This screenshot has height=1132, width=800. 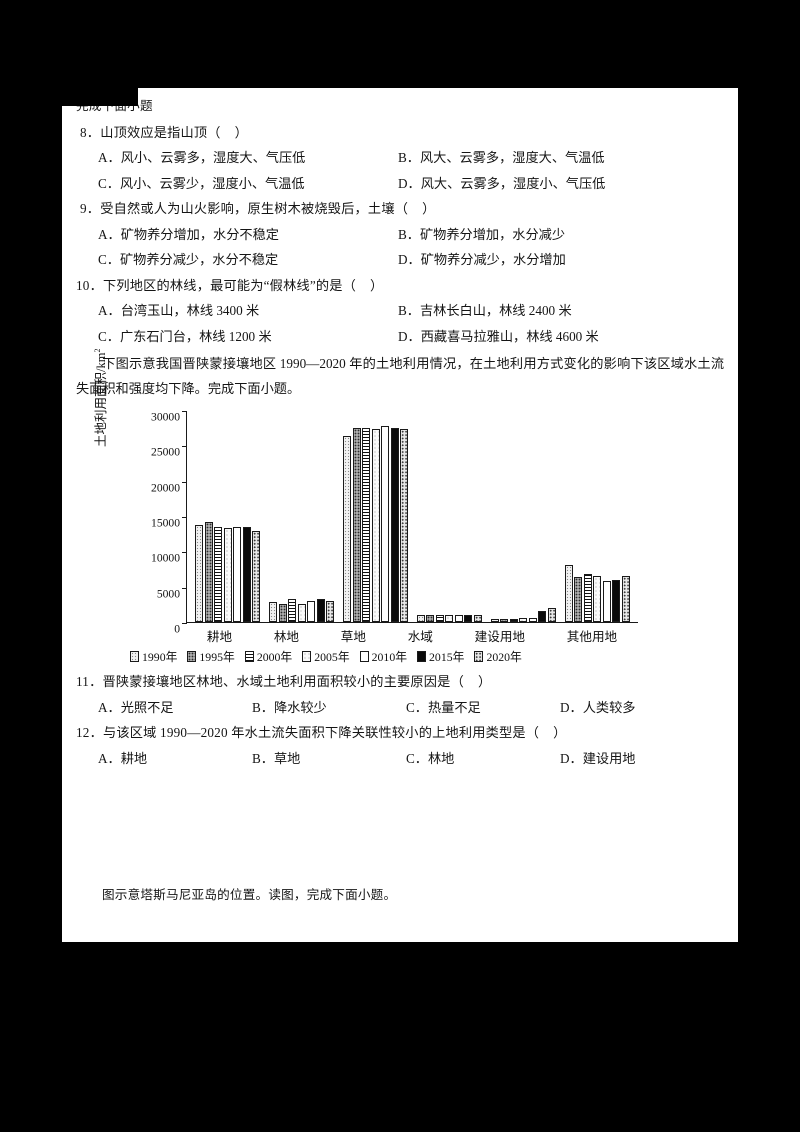 What do you see at coordinates (598, 758) in the screenshot?
I see `question-12-option-d: D．建设用地` at bounding box center [598, 758].